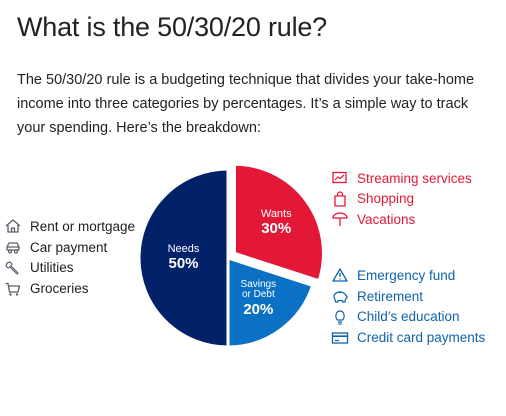  I want to click on pie-slice-wants, so click(278, 222).